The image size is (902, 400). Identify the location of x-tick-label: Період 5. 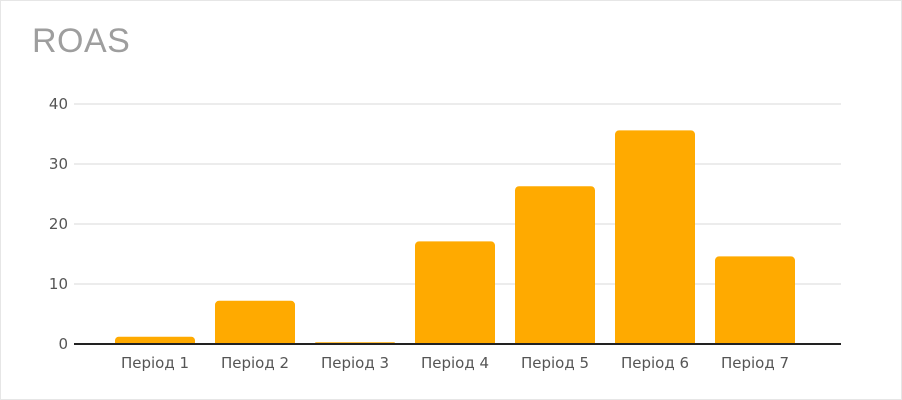
(555, 363).